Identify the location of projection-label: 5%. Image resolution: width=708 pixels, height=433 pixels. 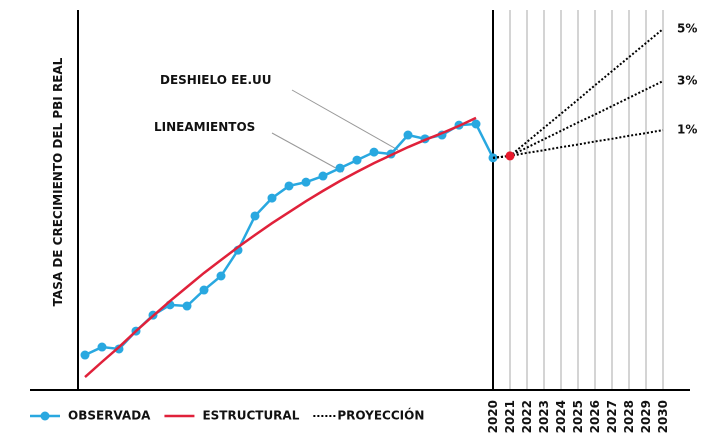
(687, 29).